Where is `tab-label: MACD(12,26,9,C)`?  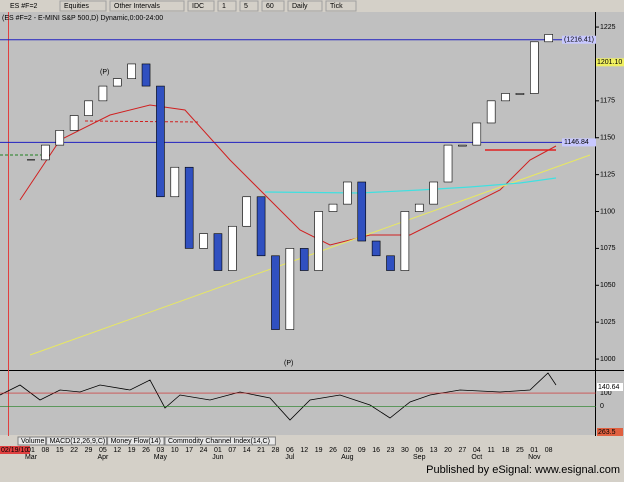 tab-label: MACD(12,26,9,C) is located at coordinates (78, 441).